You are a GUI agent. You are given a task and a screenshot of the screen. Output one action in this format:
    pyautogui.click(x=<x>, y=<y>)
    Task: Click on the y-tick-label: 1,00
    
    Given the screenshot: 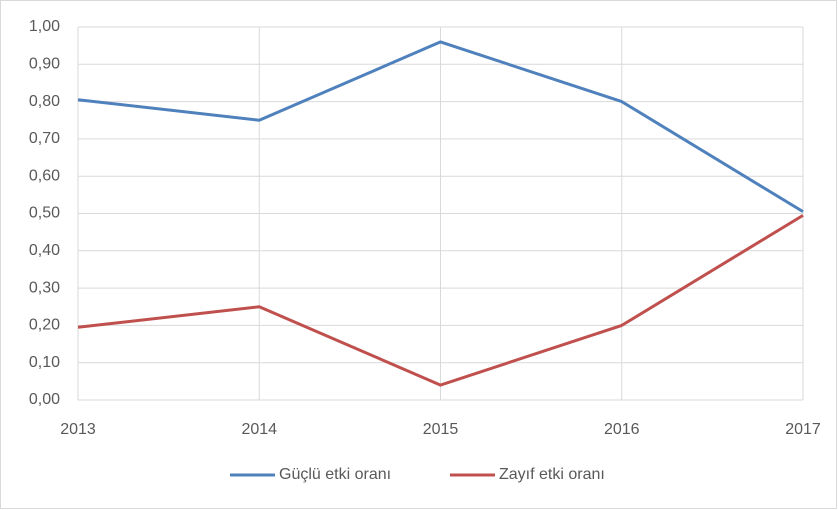 What is the action you would take?
    pyautogui.click(x=44, y=26)
    